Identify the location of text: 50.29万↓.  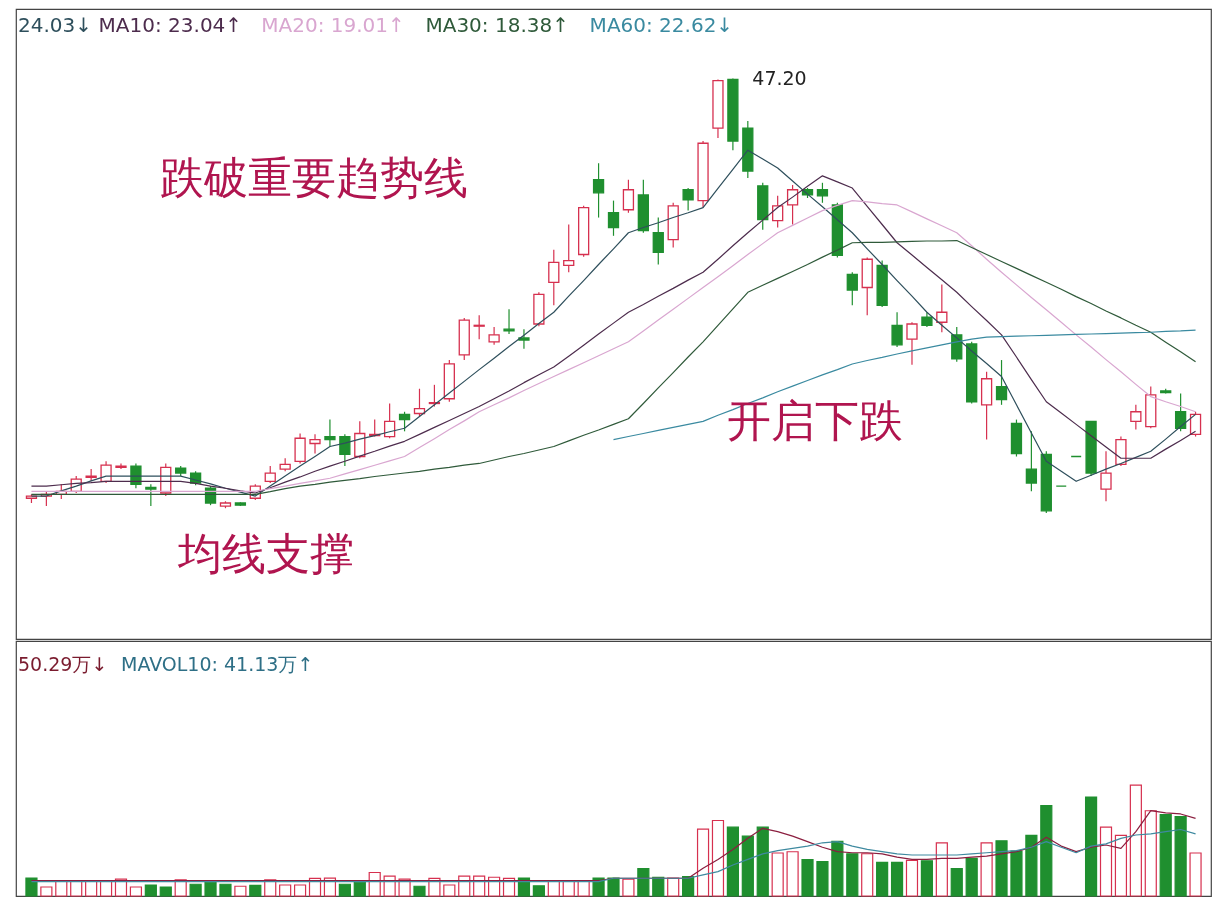
(63, 664).